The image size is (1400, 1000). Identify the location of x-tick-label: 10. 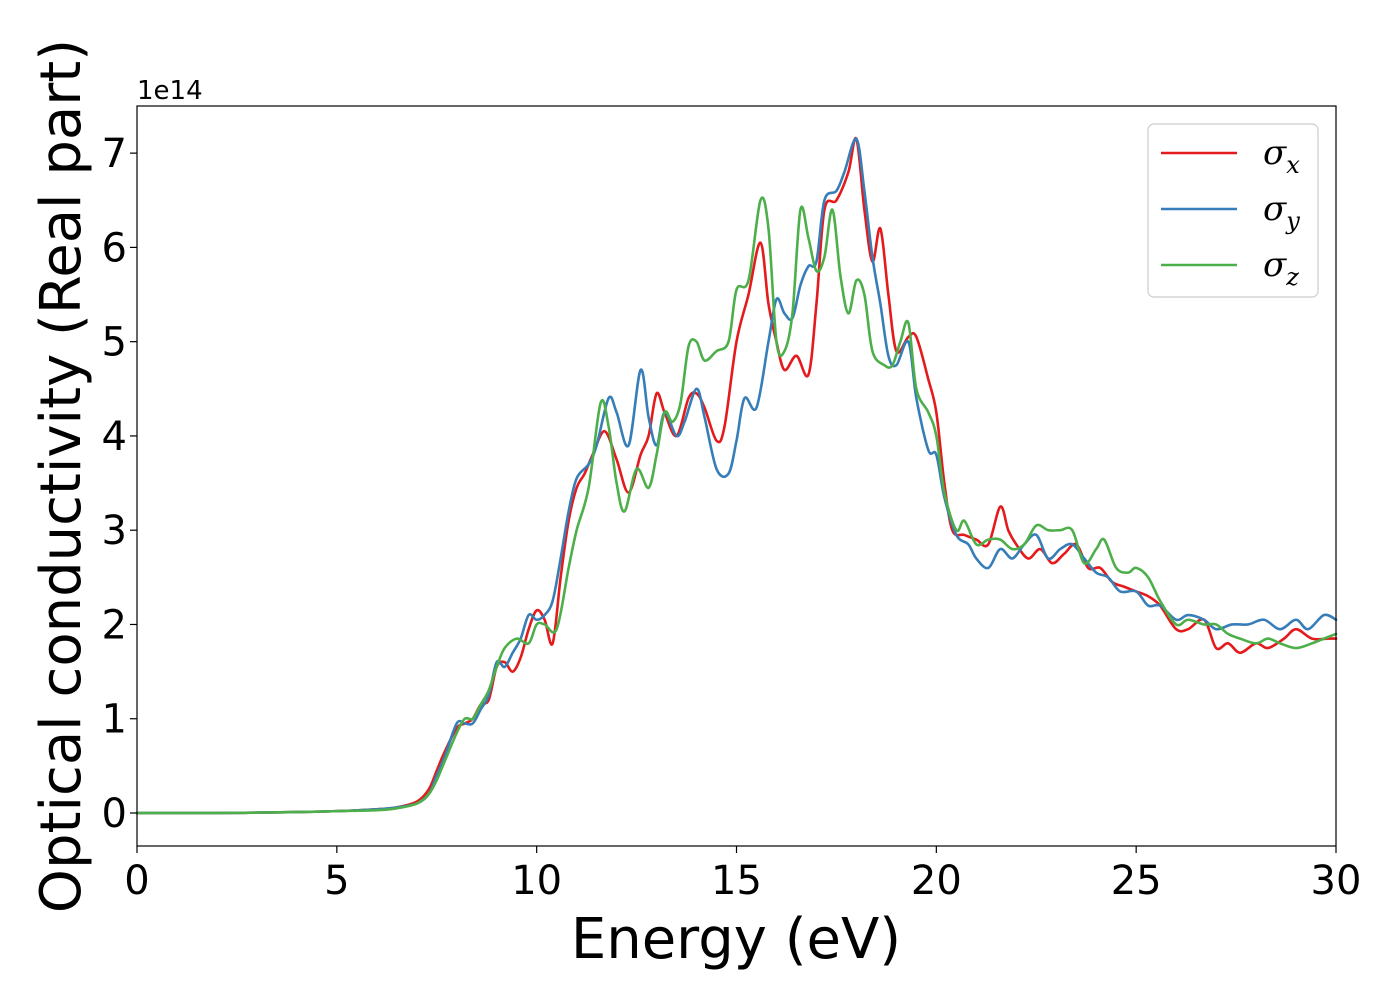
(536, 881).